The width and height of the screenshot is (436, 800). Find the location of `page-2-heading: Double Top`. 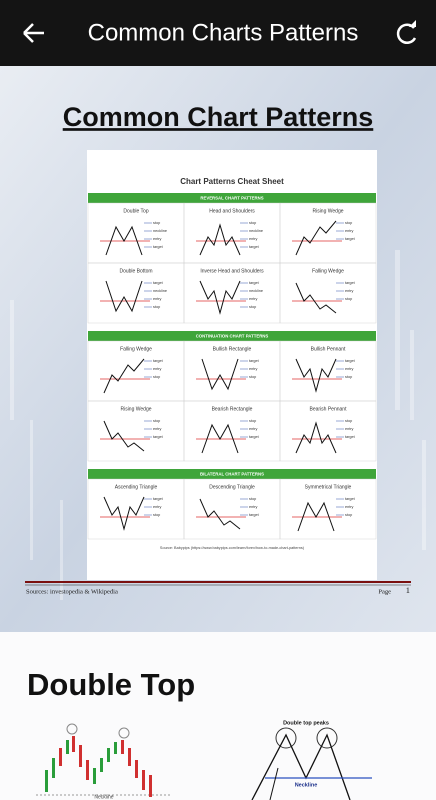

page-2-heading: Double Top is located at coordinates (111, 684).